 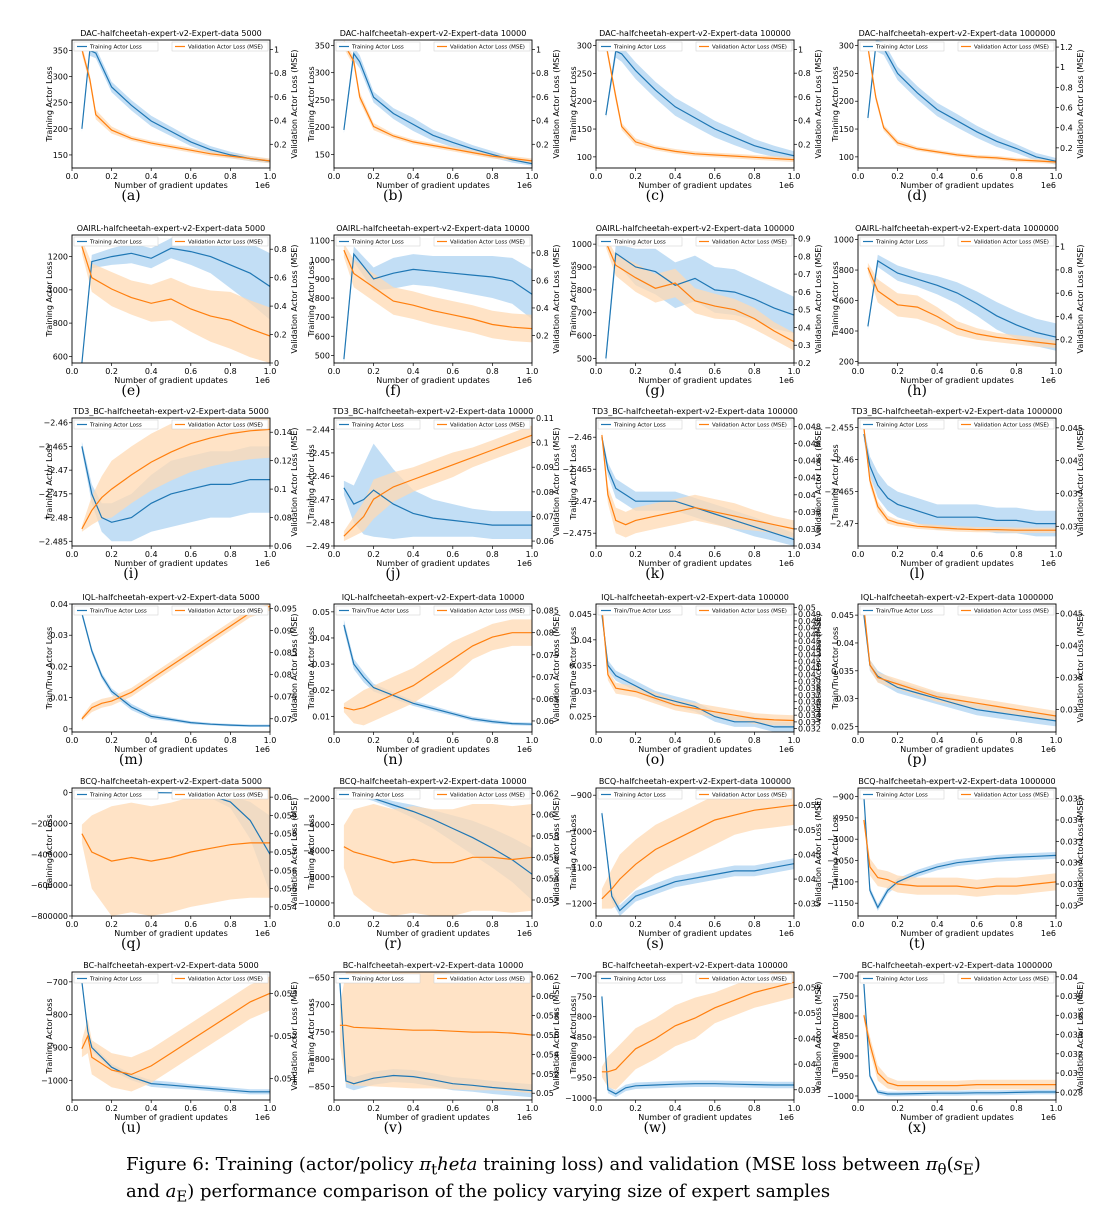 What do you see at coordinates (1071, 996) in the screenshot?
I see `y2-tick-label: 0.038` at bounding box center [1071, 996].